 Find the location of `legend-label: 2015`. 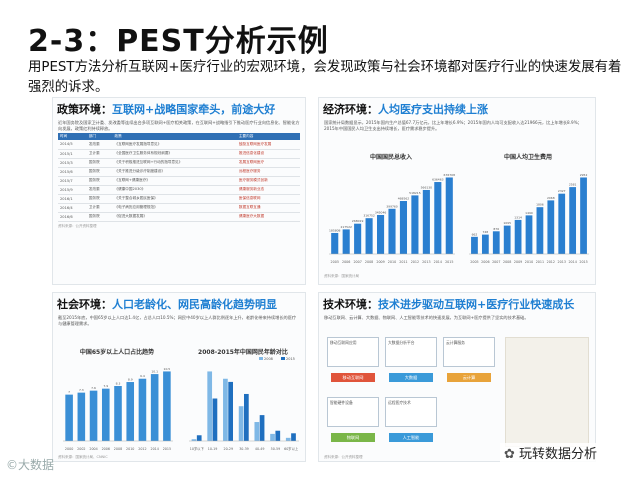

legend-label: 2015 is located at coordinates (290, 359).